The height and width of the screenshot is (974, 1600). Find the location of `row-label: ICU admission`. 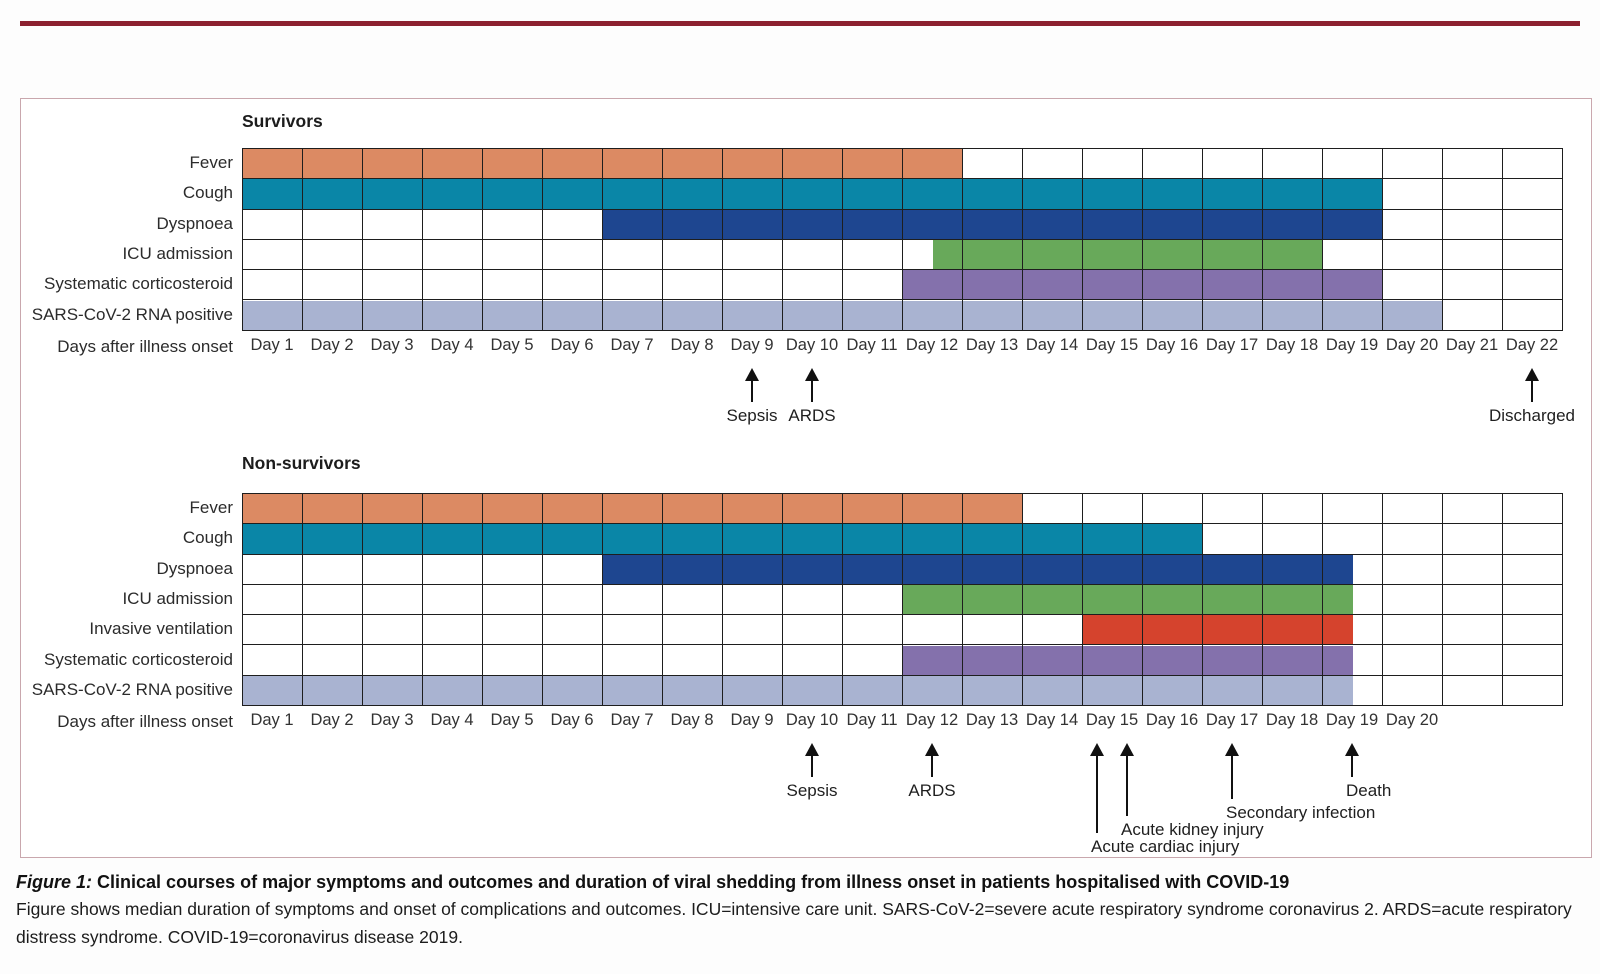

row-label: ICU admission is located at coordinates (177, 254).